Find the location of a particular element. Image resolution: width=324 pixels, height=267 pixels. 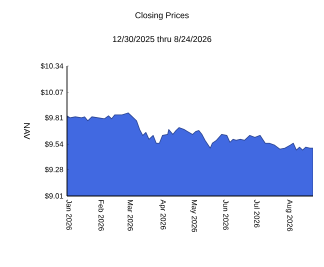

y-axis-title: NAV is located at coordinates (27, 131).